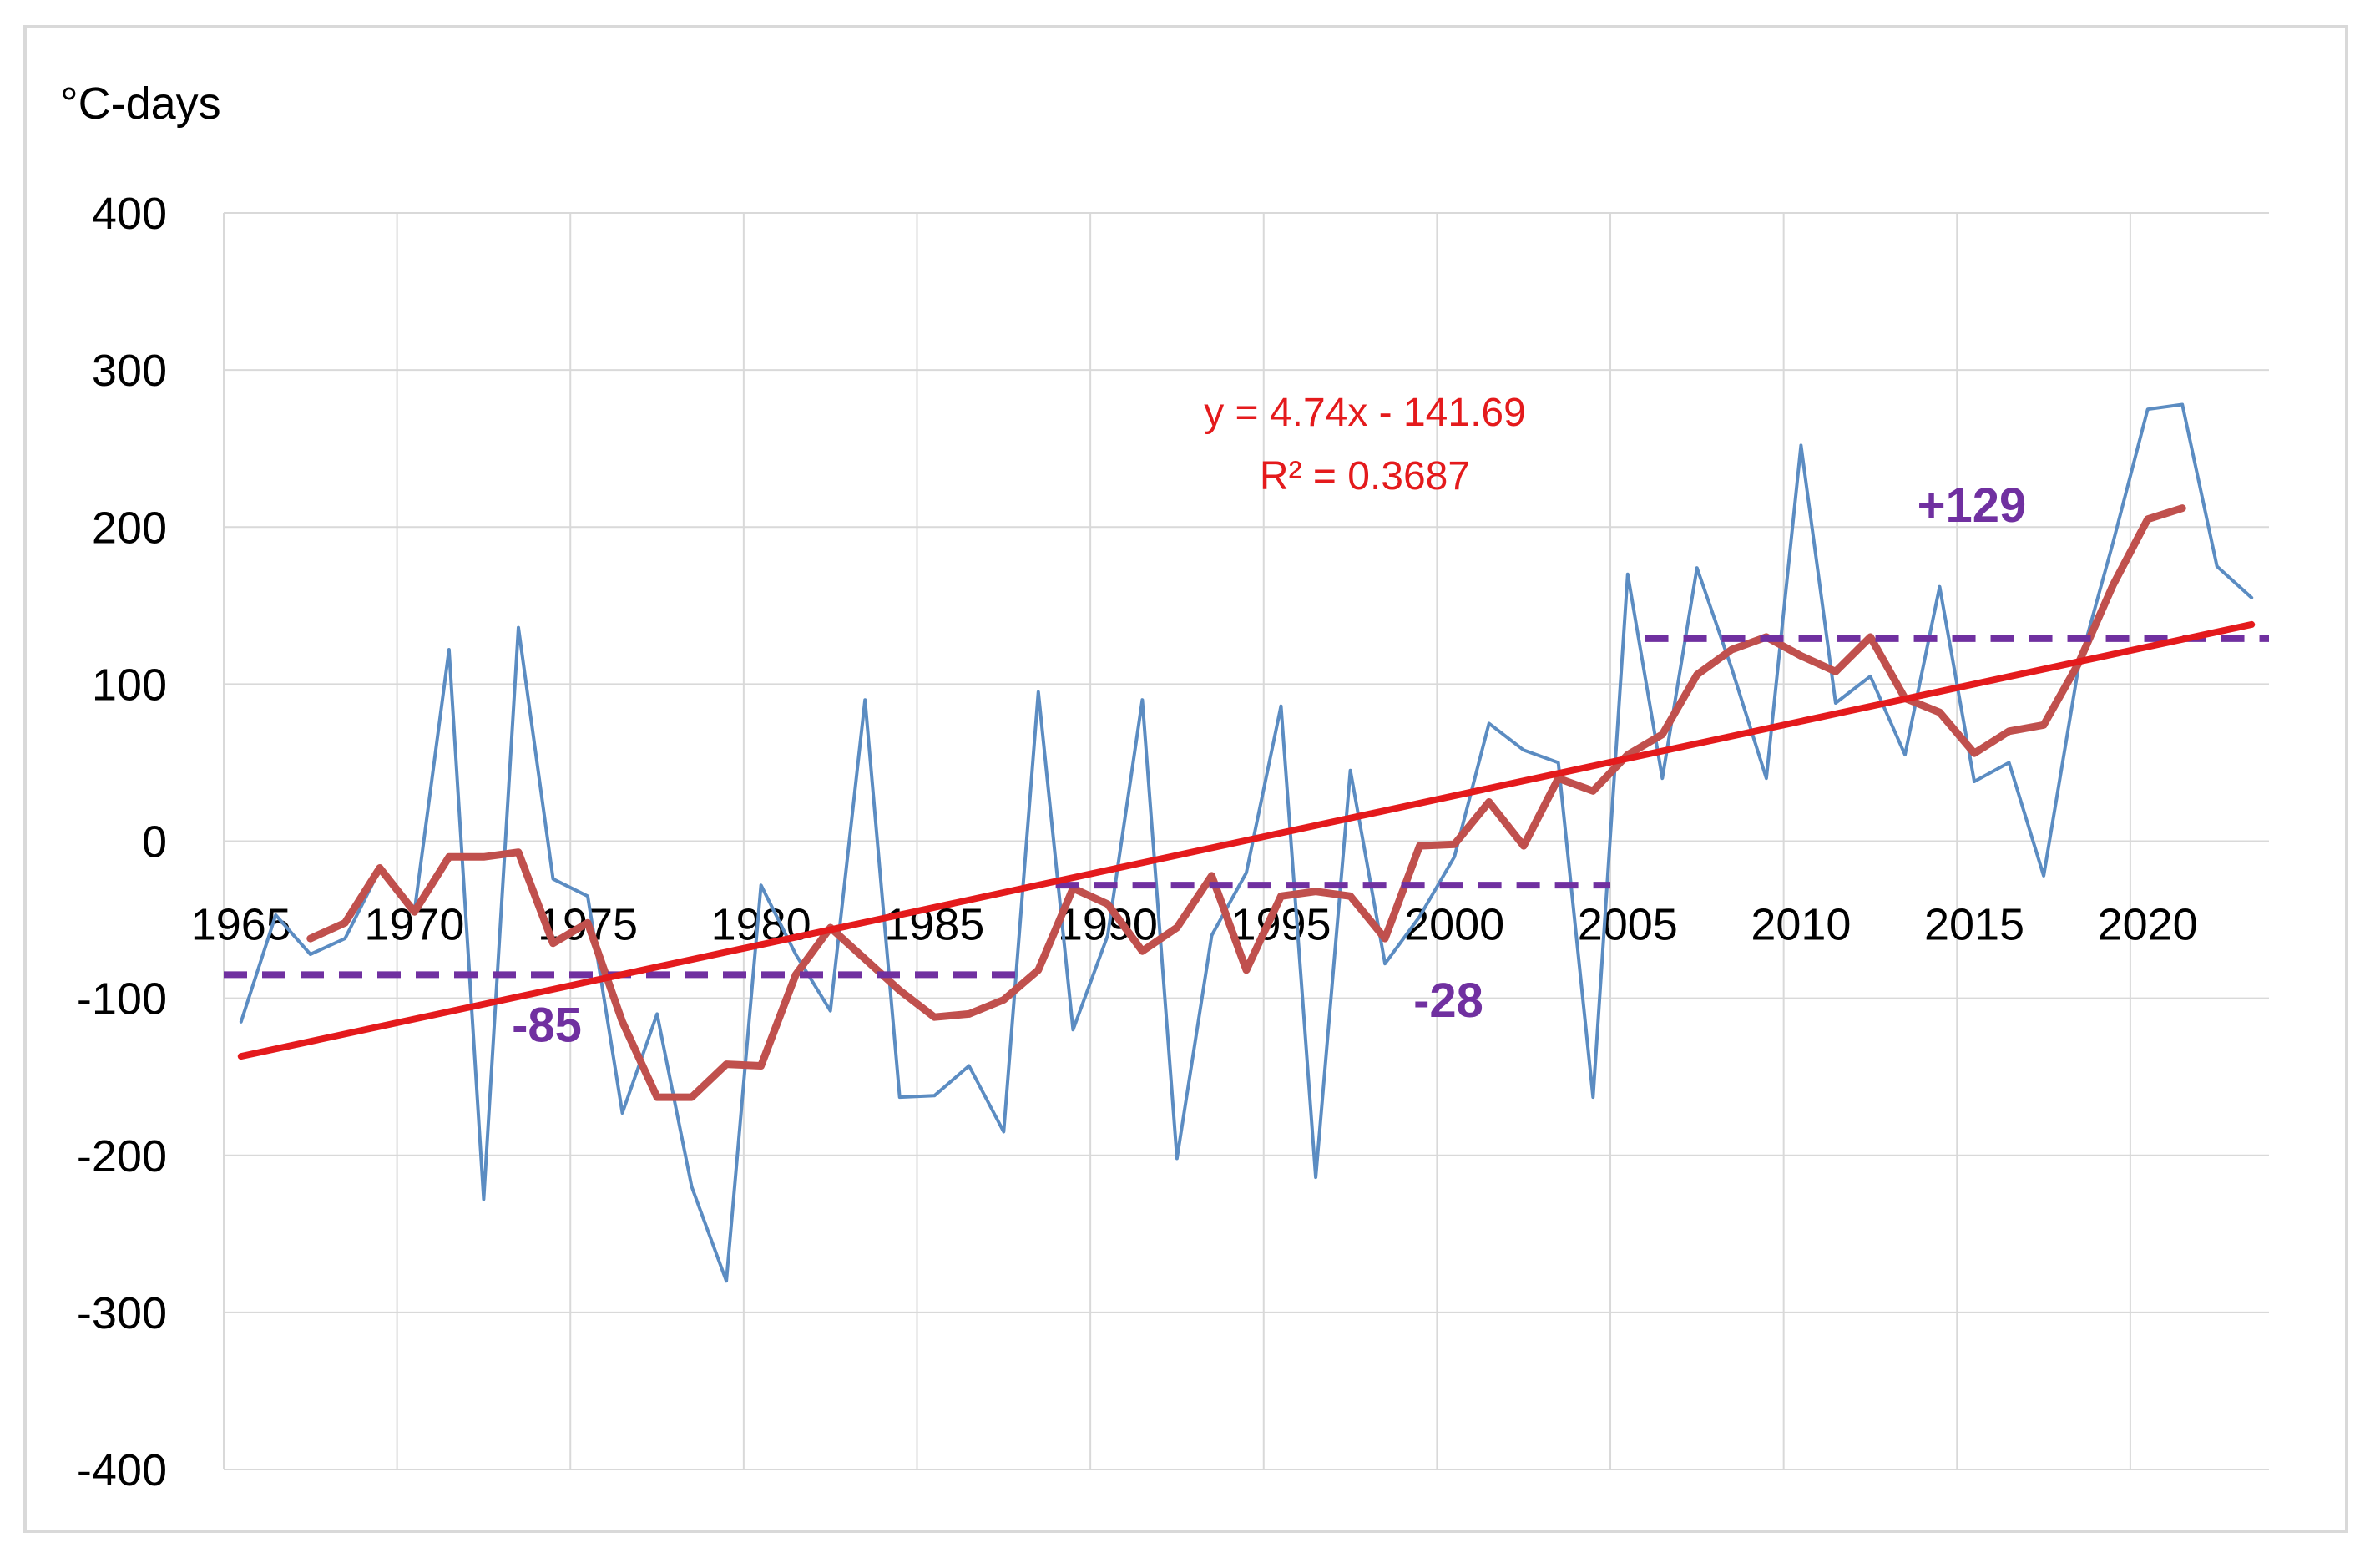  Describe the element at coordinates (140, 104) in the screenshot. I see `y-axis-unit-label: °C-days` at that location.